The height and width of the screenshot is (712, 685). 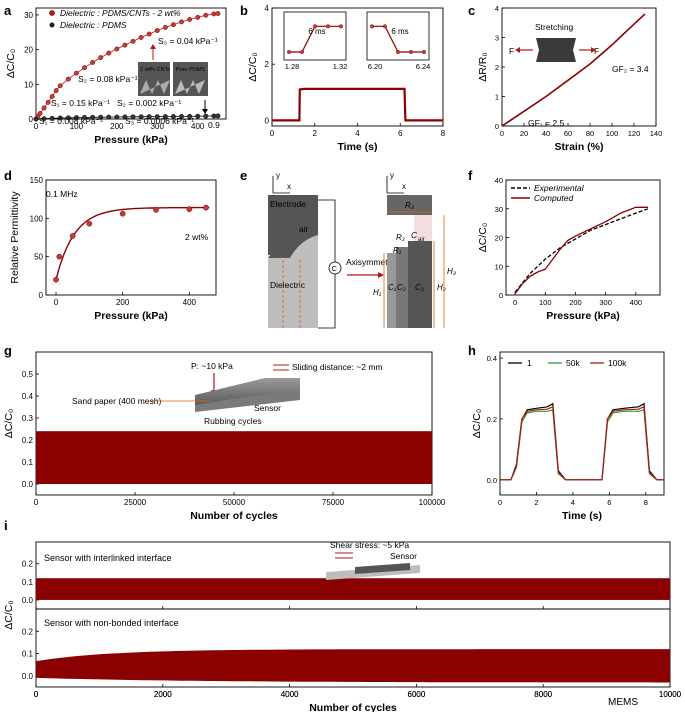 I want to click on panel-label-f: f, so click(x=470, y=175).